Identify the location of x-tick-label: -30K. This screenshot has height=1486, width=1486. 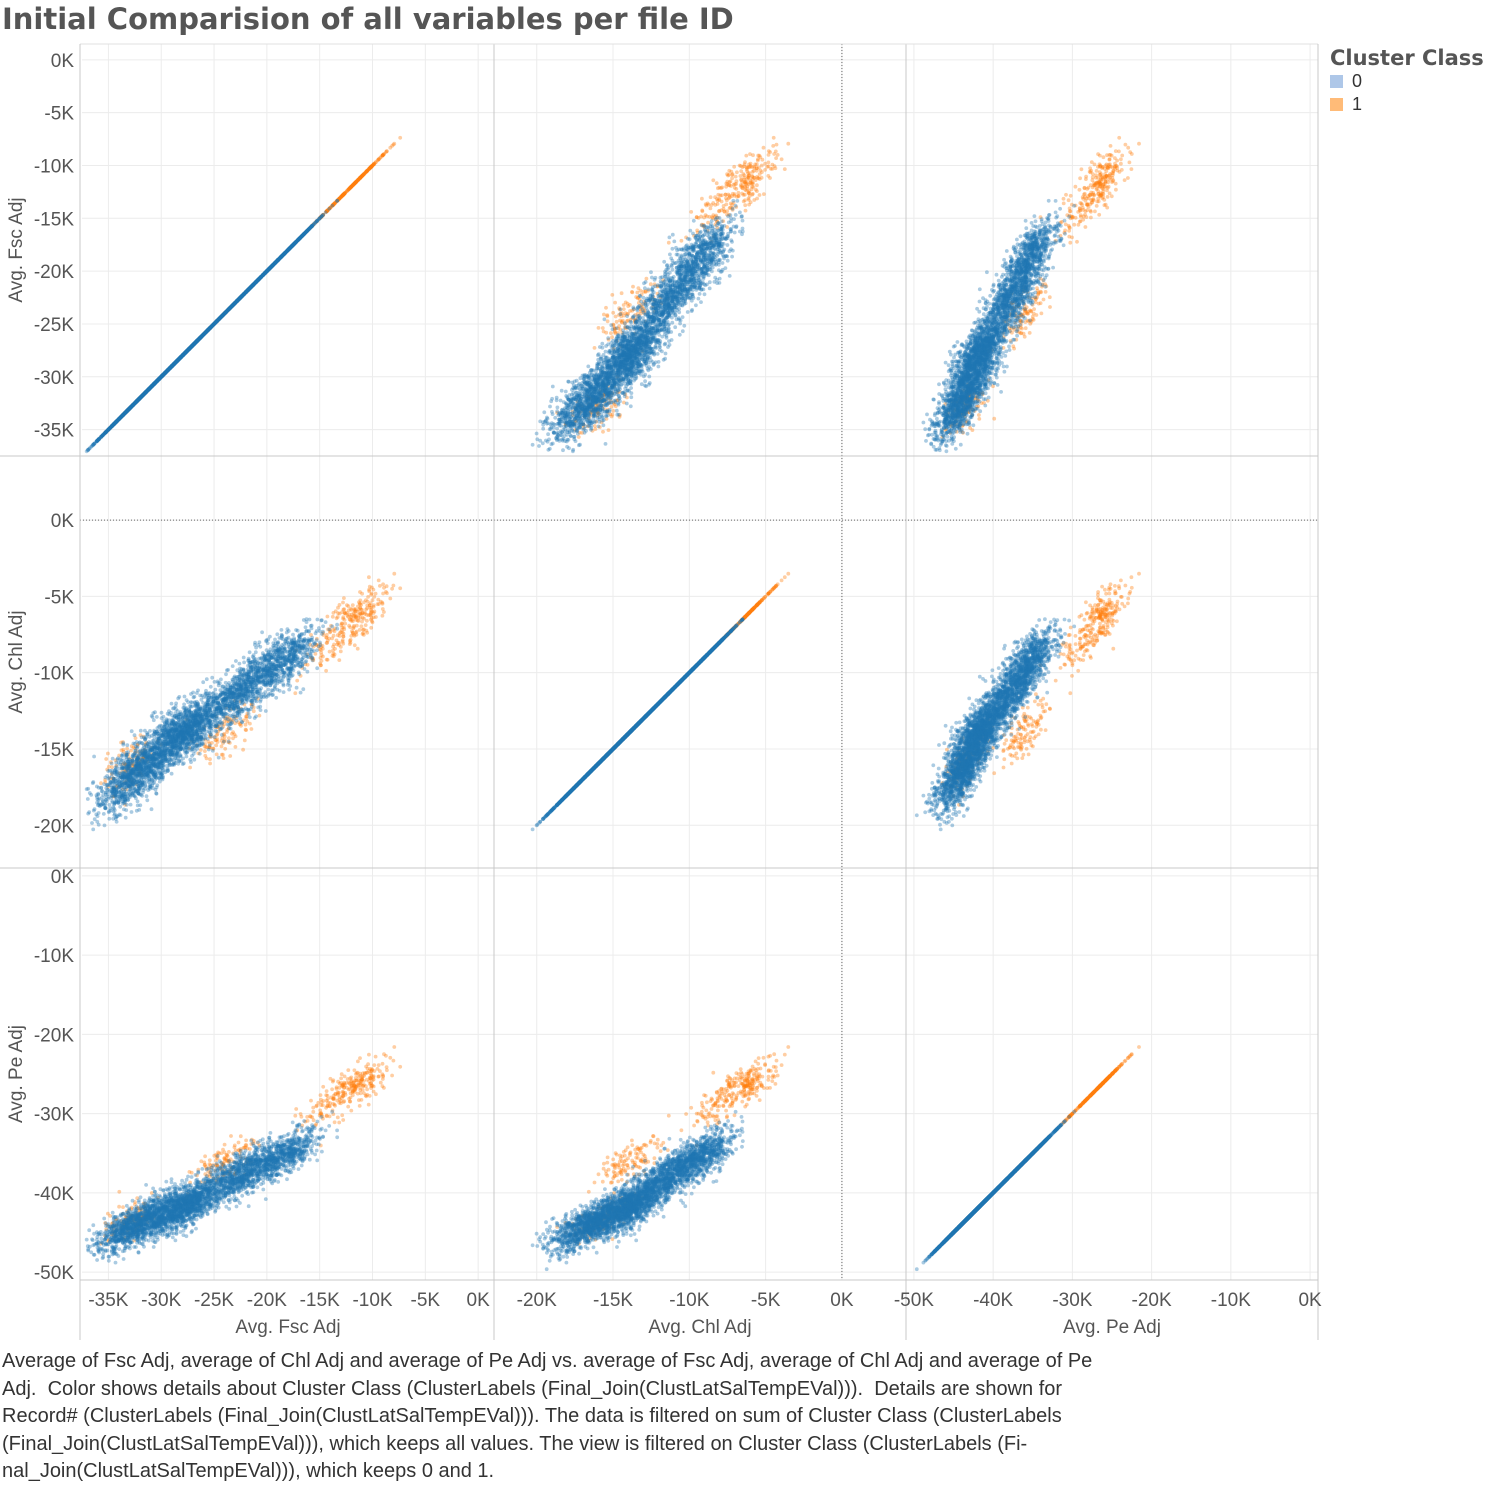
(1072, 1300).